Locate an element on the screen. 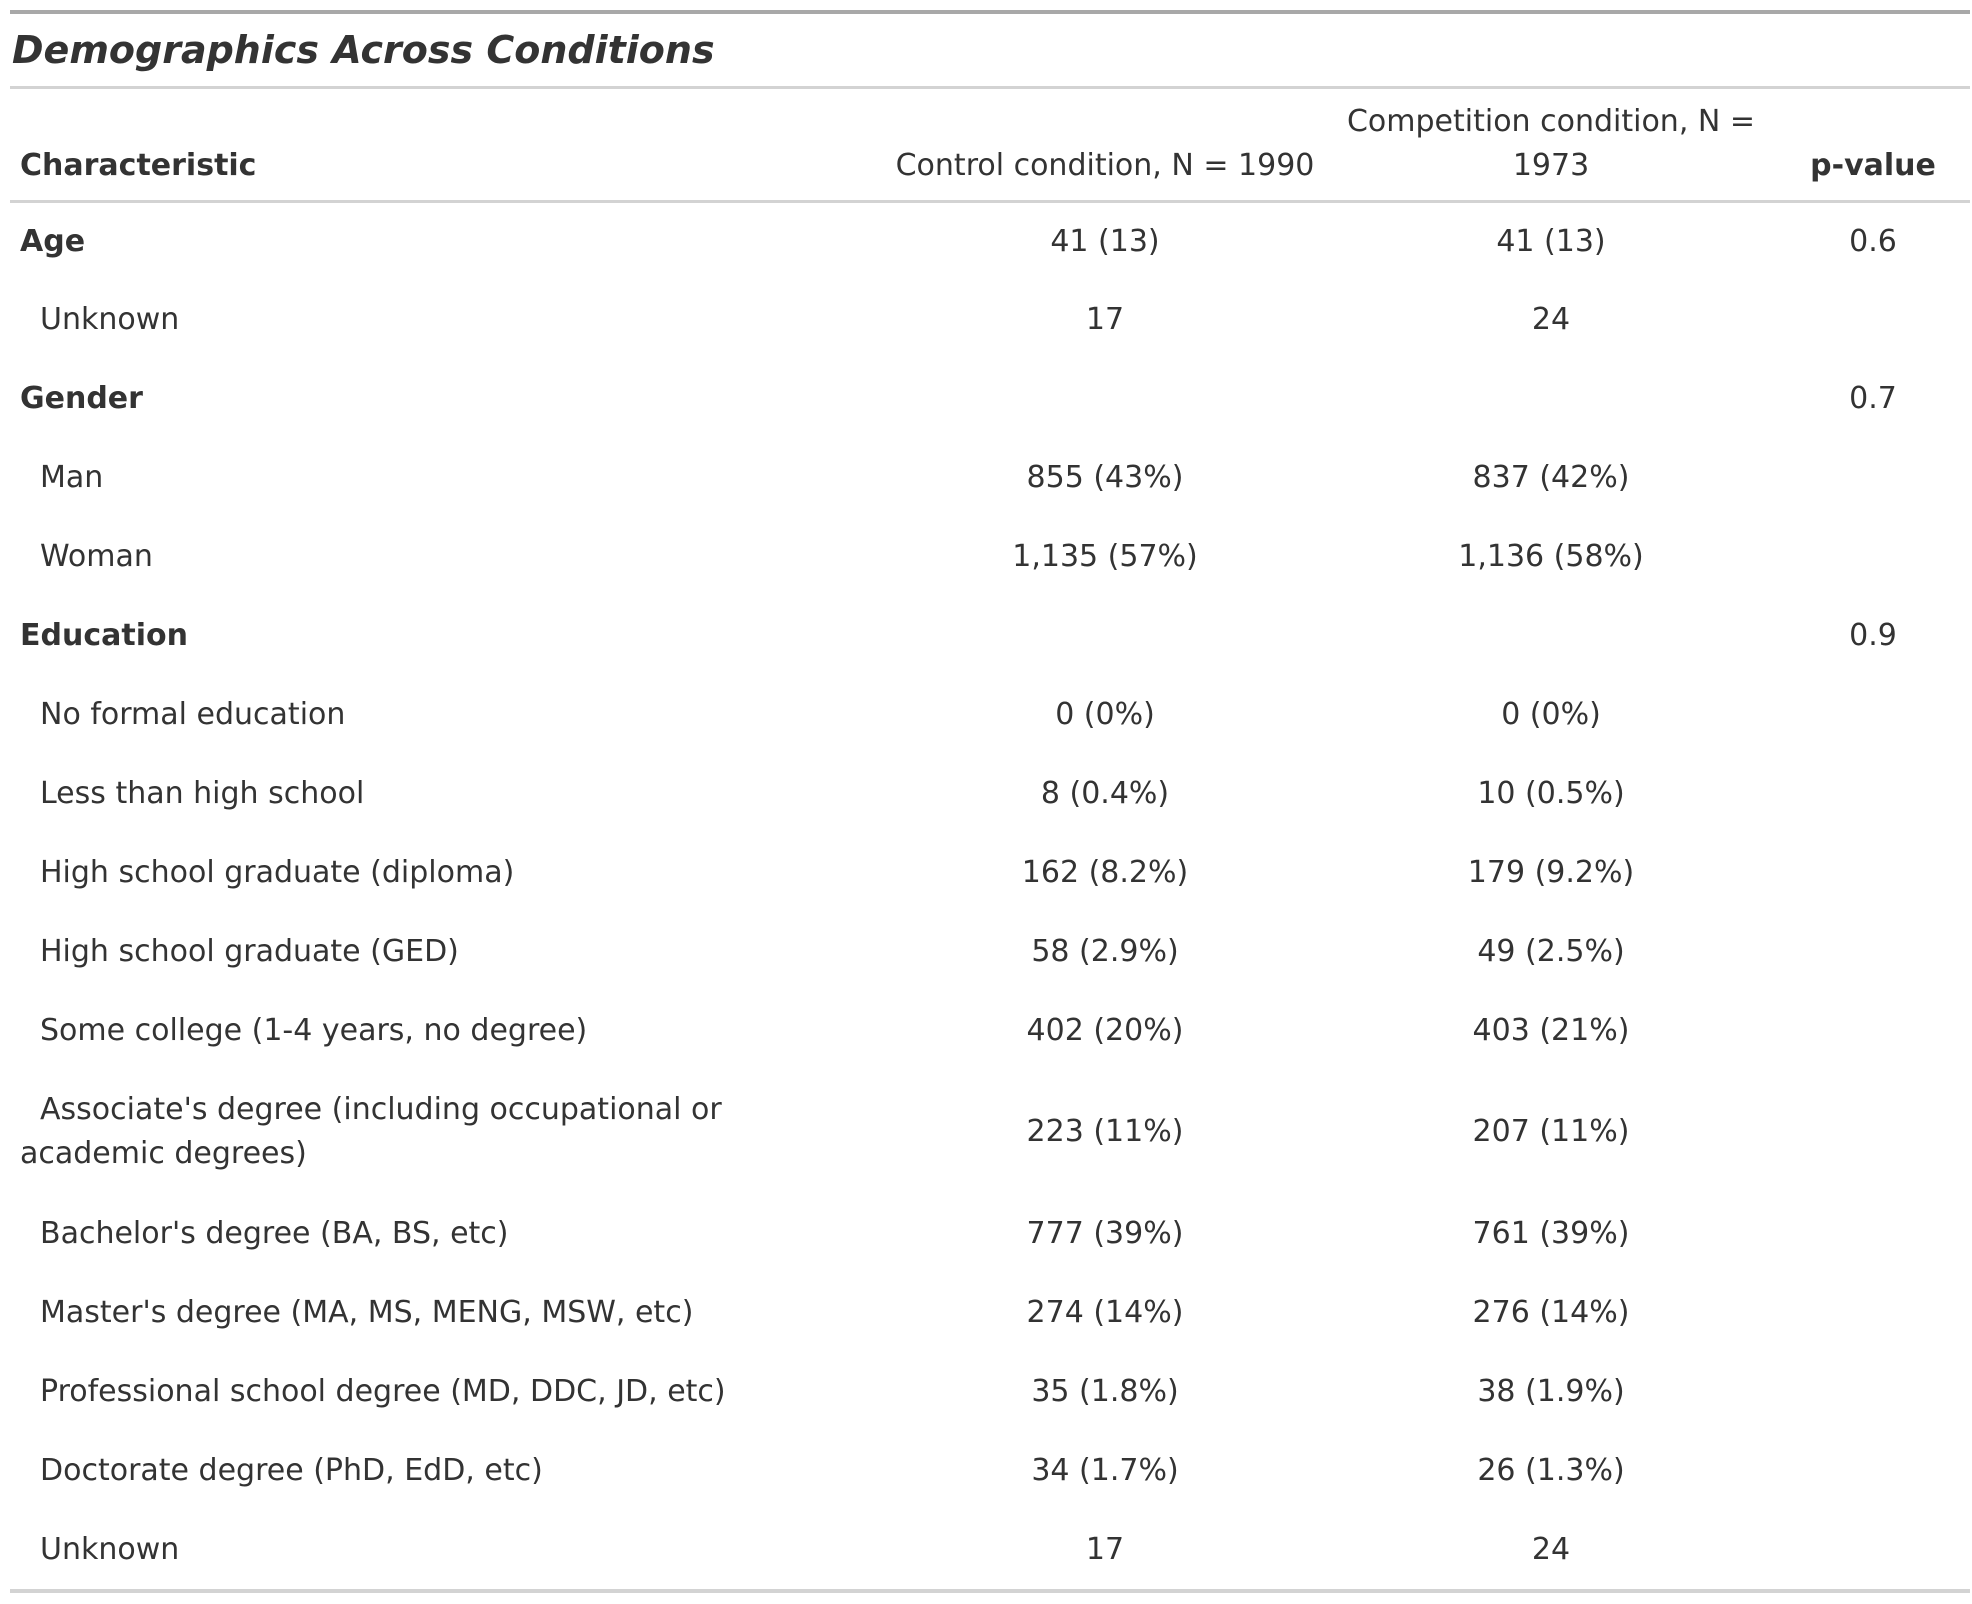 This screenshot has width=1972, height=1604. competition-value: 761 (39%) is located at coordinates (1551, 1233).